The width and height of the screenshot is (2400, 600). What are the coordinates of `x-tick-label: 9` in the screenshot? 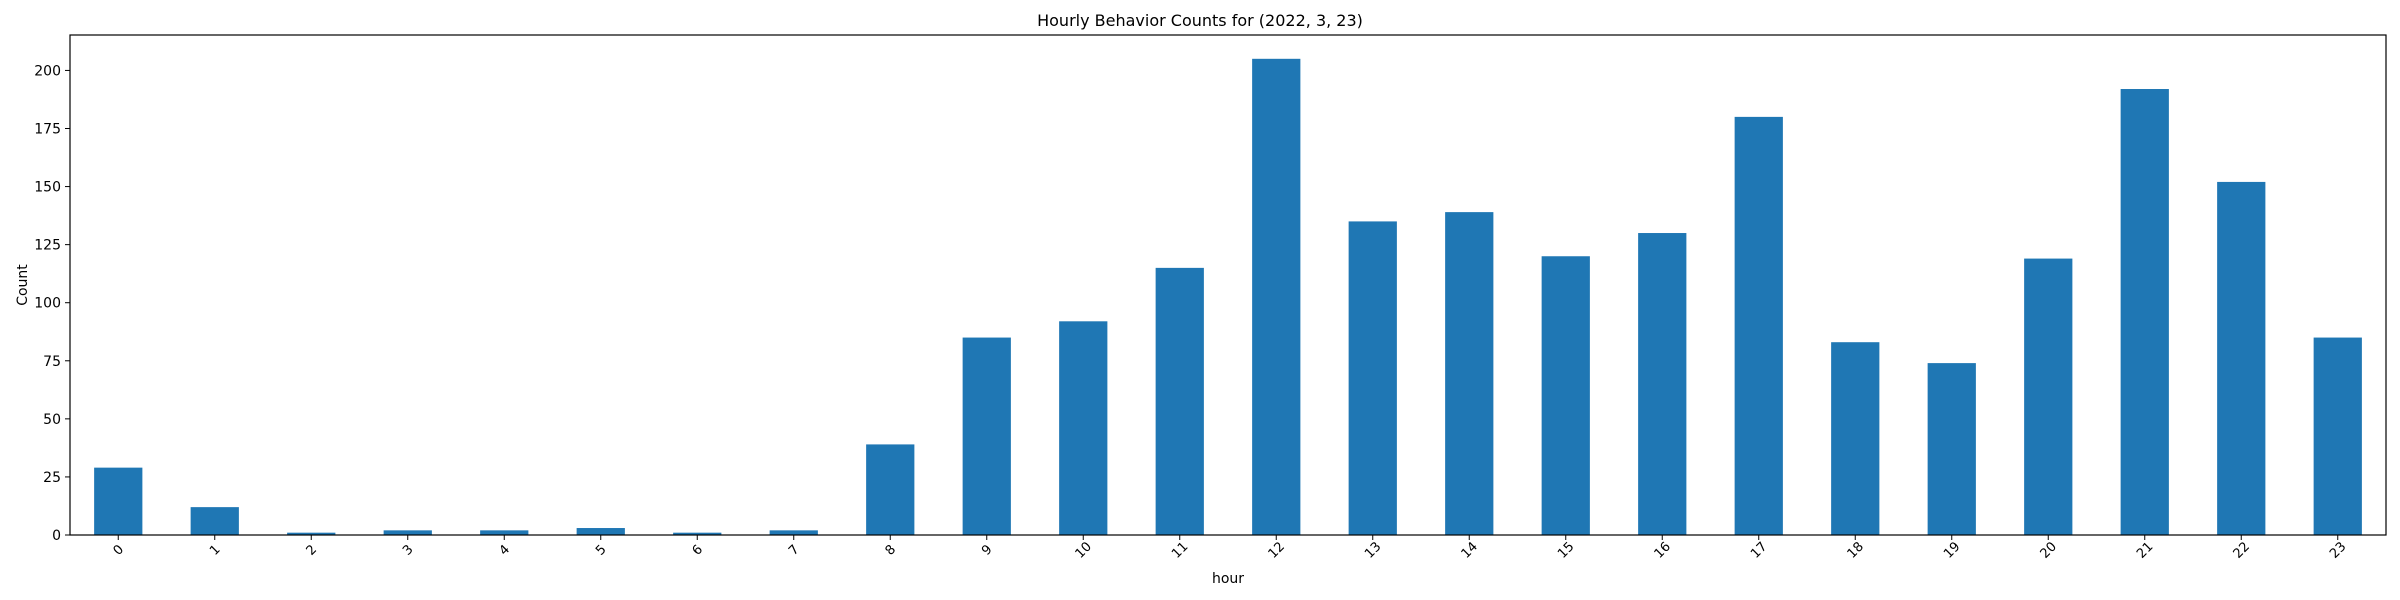 It's located at (987, 550).